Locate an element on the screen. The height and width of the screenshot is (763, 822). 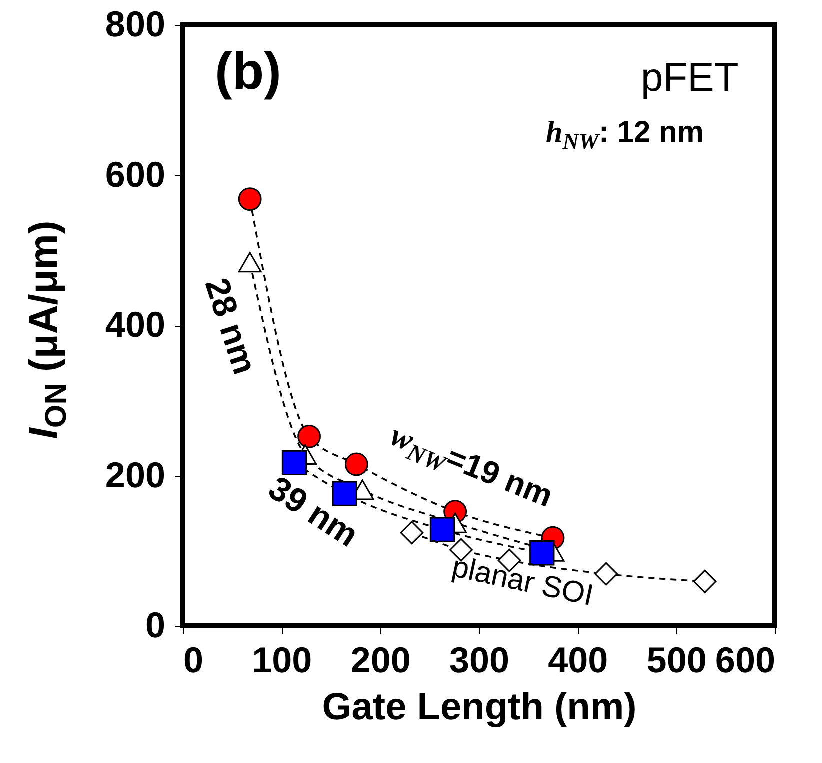
y-tick-label: 200 is located at coordinates (135, 475).